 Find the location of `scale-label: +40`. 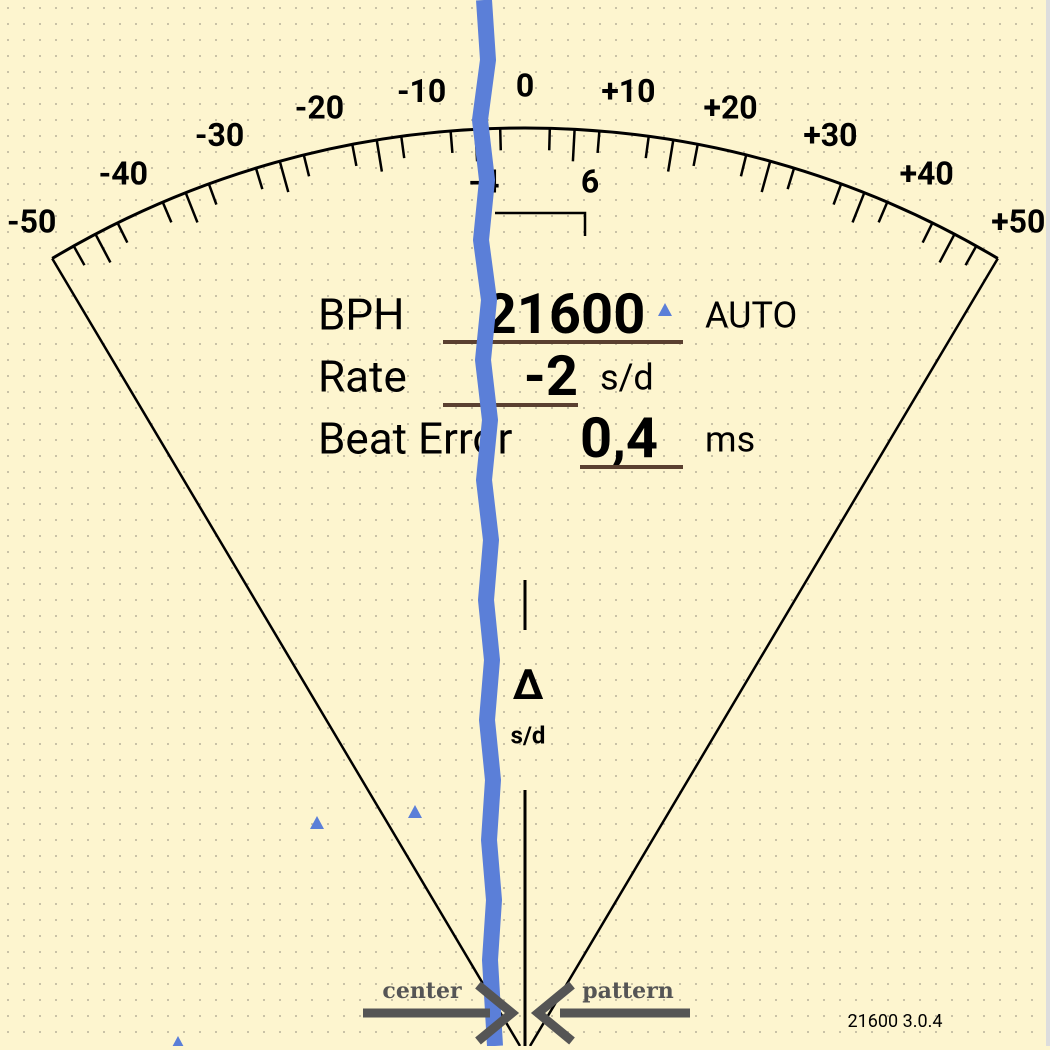

scale-label: +40 is located at coordinates (927, 173).